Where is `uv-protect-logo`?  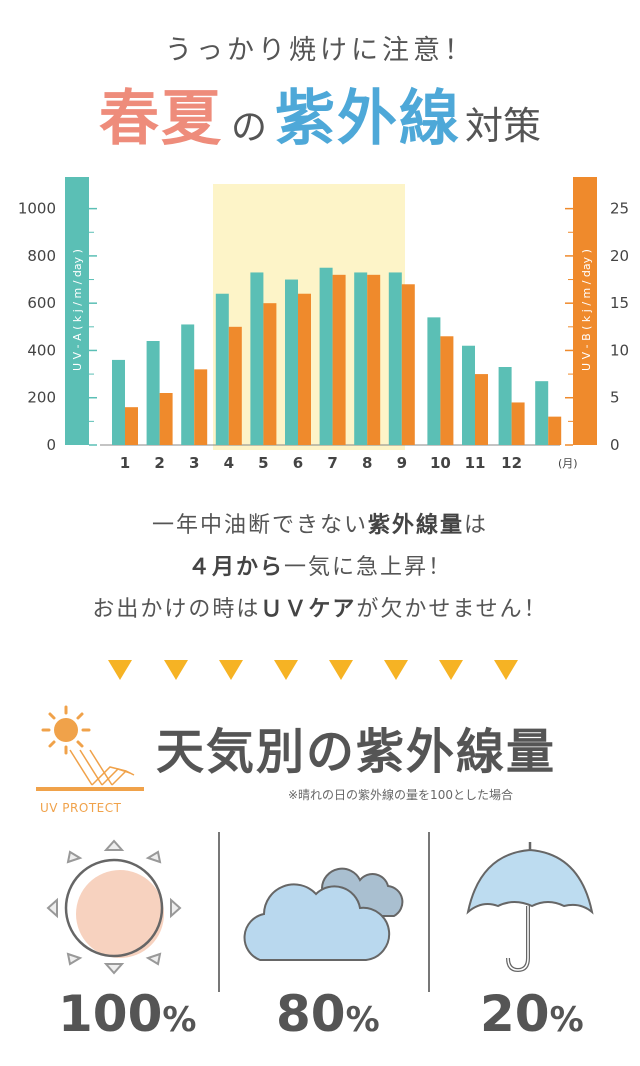
uv-protect-logo is located at coordinates (90, 748).